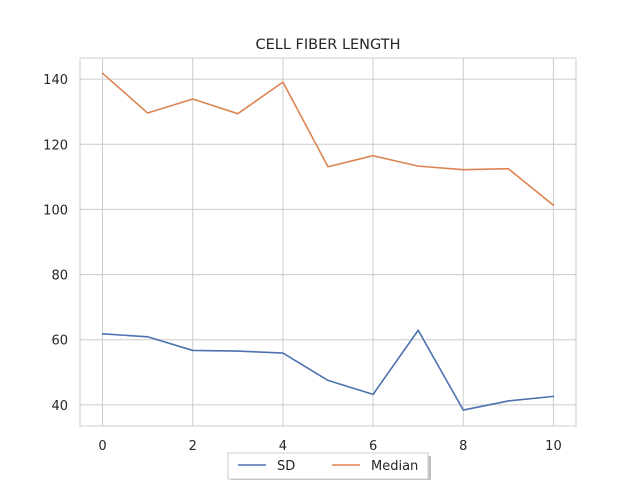  What do you see at coordinates (59, 276) in the screenshot?
I see `y-tick-label: 80` at bounding box center [59, 276].